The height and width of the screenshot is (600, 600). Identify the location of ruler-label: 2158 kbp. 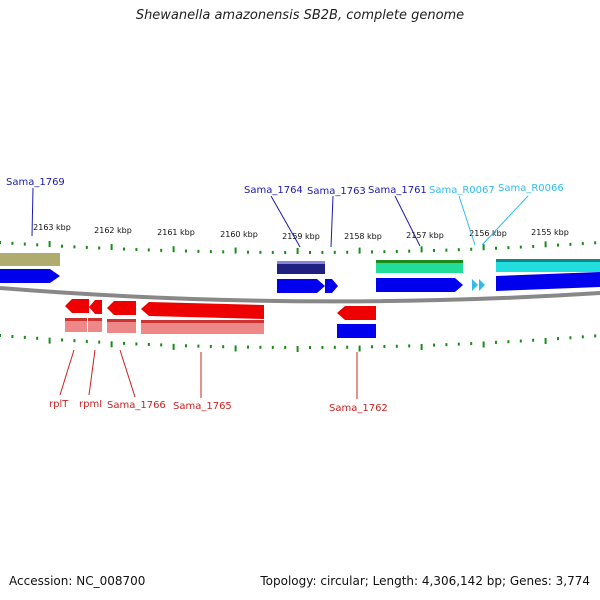
(363, 236).